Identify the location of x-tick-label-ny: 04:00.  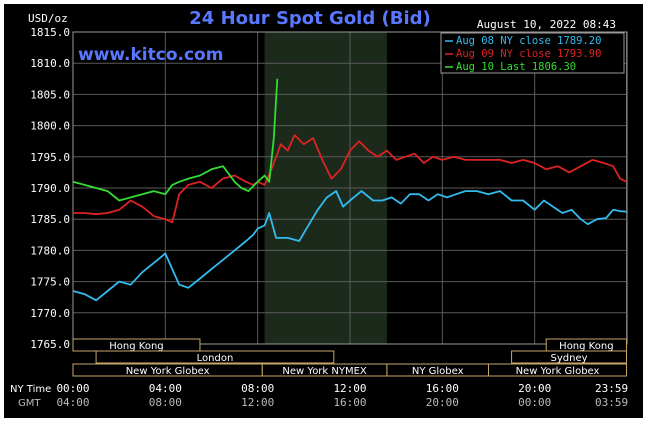
(165, 388).